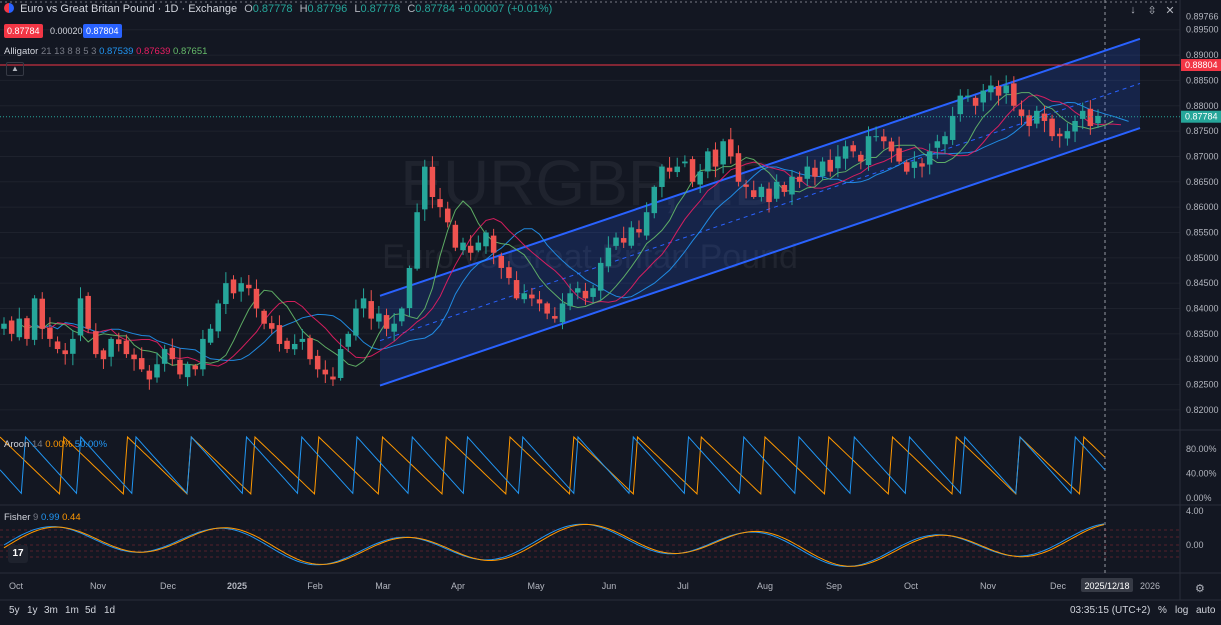 The width and height of the screenshot is (1221, 625). What do you see at coordinates (1162, 610) in the screenshot?
I see `percent-toggle: %` at bounding box center [1162, 610].